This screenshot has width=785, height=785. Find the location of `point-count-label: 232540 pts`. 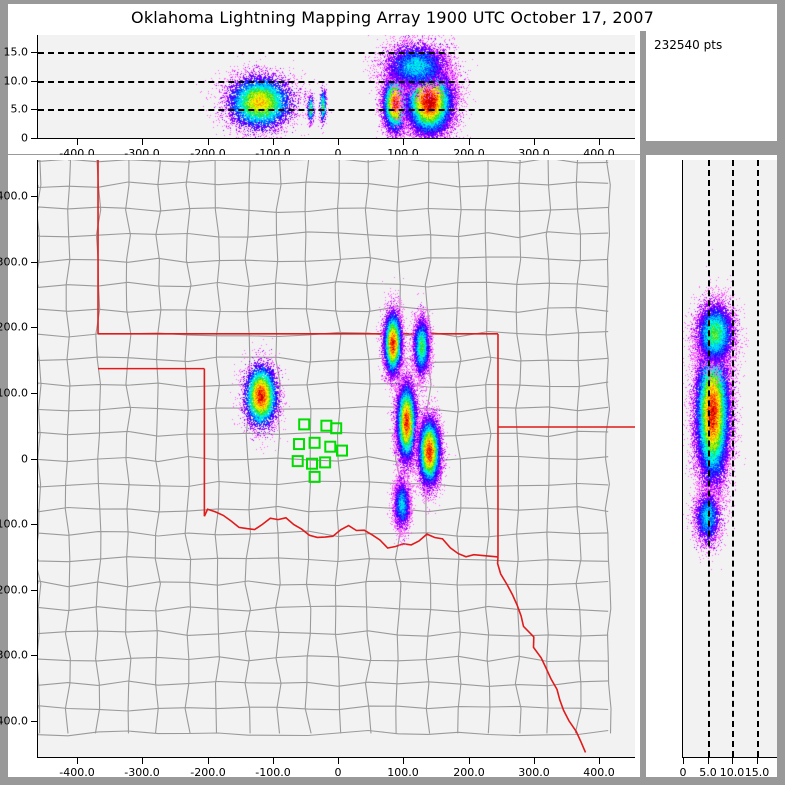

point-count-label: 232540 pts is located at coordinates (688, 45).